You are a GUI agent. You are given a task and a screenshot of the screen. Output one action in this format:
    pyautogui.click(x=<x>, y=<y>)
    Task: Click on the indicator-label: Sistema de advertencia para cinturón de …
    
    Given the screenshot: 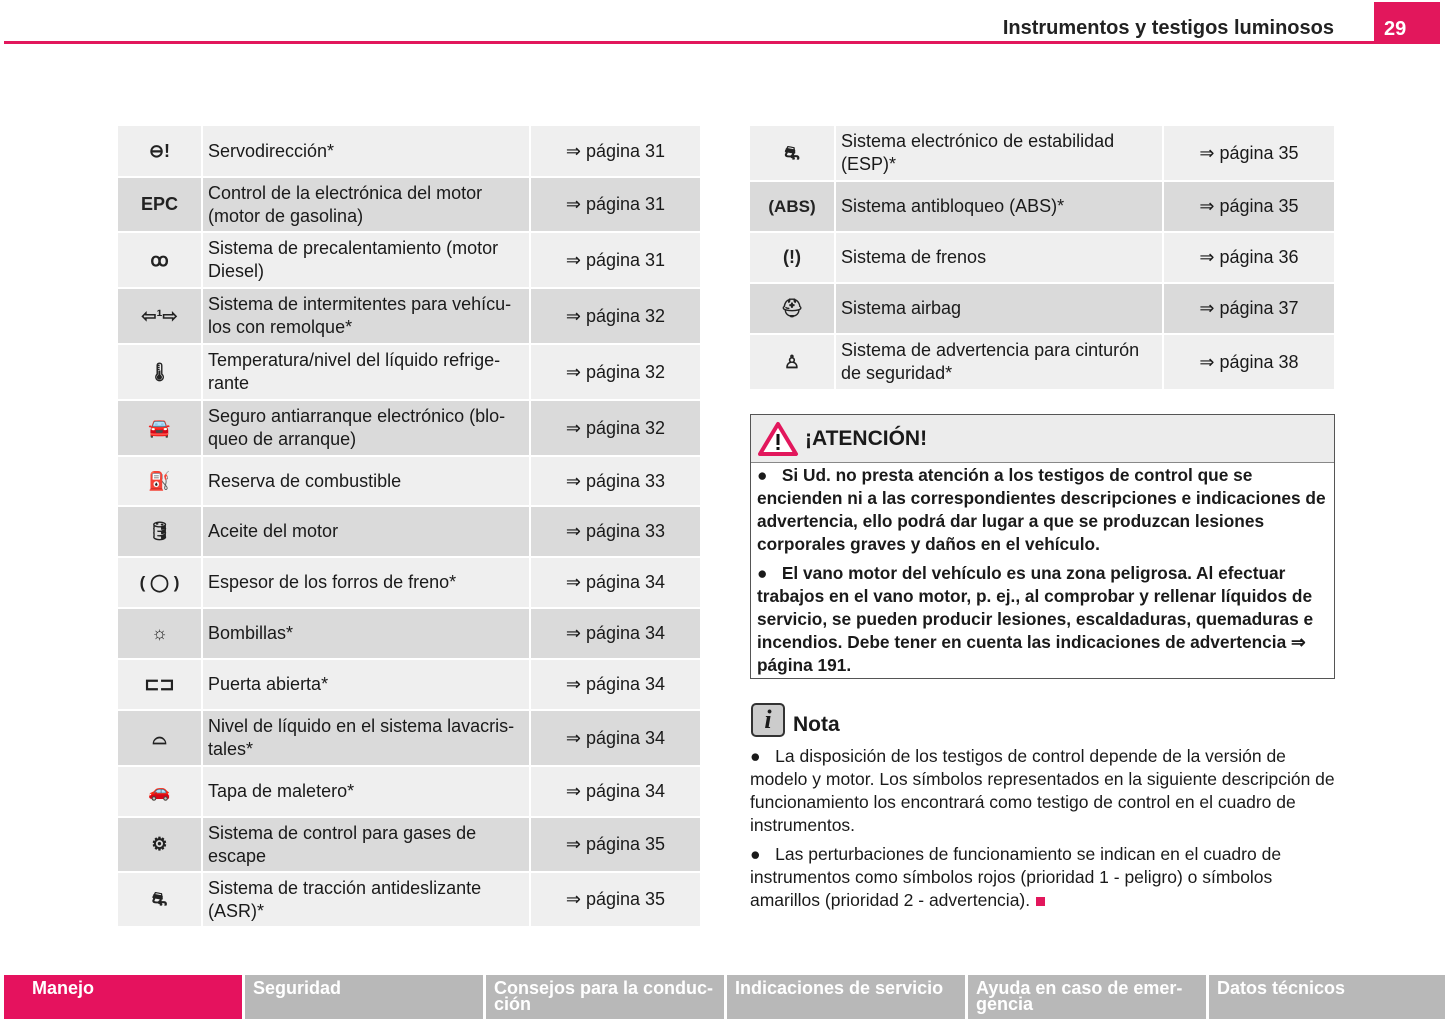 What is the action you would take?
    pyautogui.click(x=999, y=362)
    